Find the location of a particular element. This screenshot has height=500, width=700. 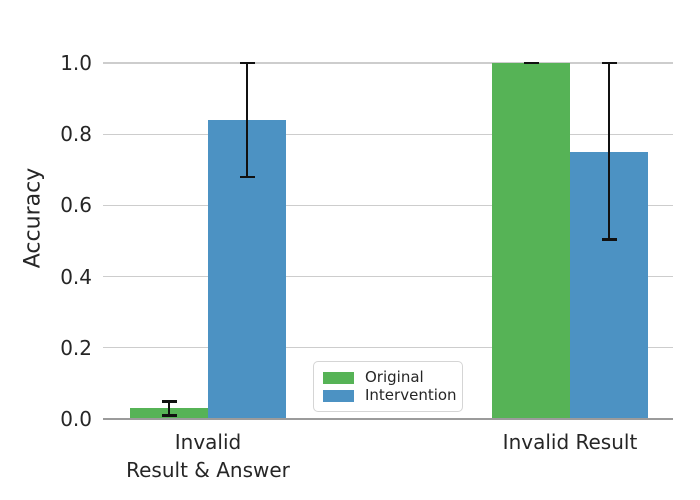

error-cap-top-original-cat0 is located at coordinates (169, 401).